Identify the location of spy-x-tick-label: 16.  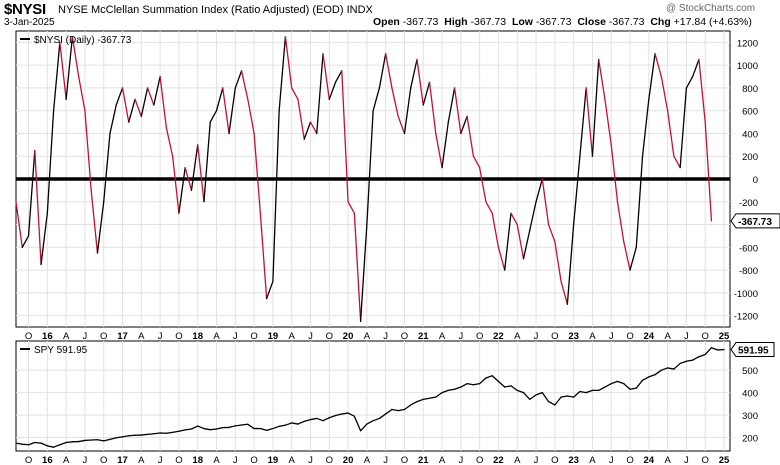
(47, 460).